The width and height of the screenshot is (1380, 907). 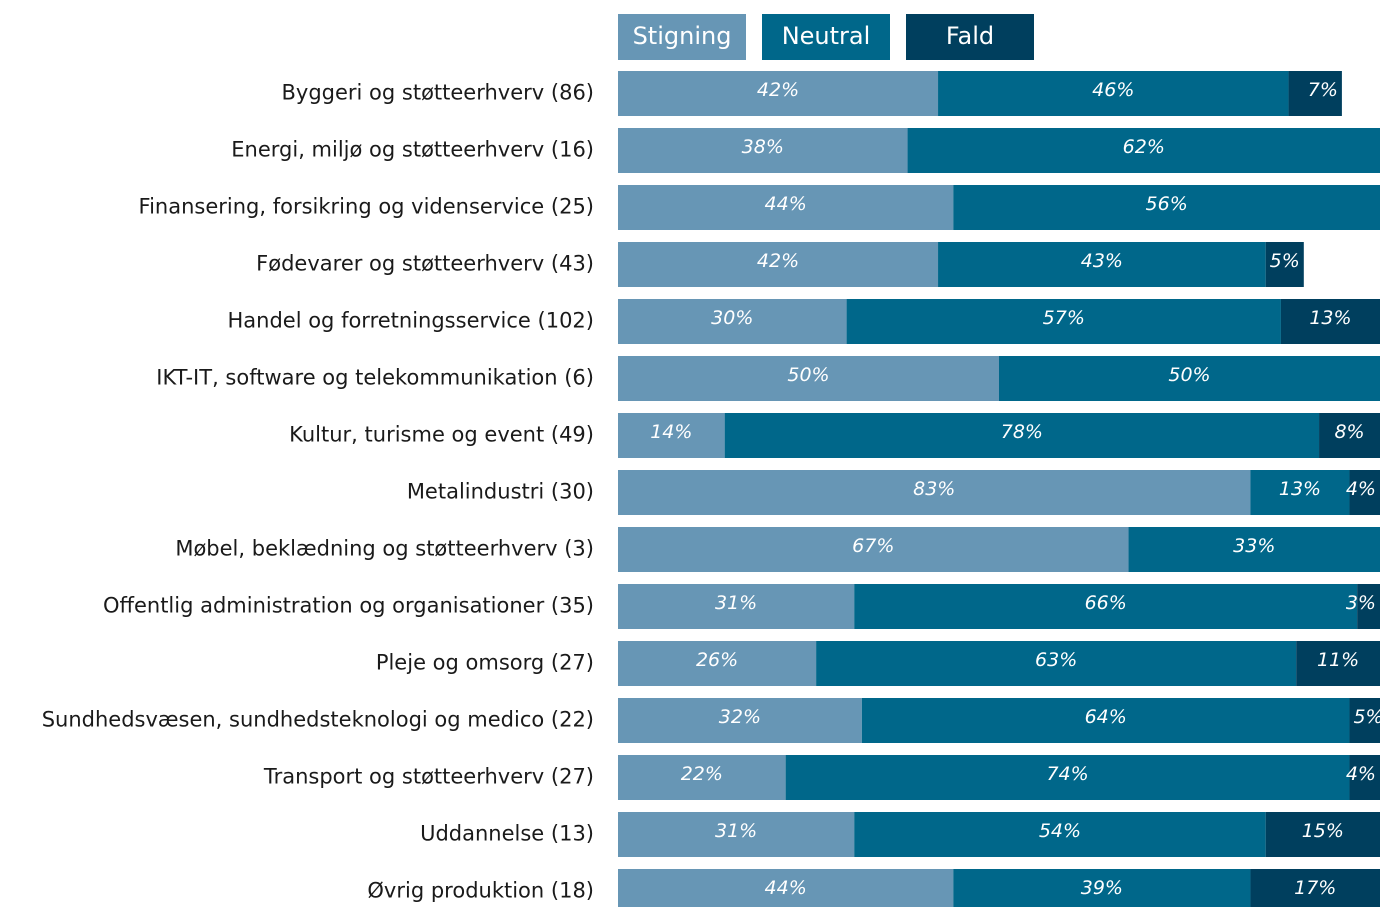 What do you see at coordinates (425, 264) in the screenshot?
I see `category-label: Fødevarer og støtteerhverv (43)` at bounding box center [425, 264].